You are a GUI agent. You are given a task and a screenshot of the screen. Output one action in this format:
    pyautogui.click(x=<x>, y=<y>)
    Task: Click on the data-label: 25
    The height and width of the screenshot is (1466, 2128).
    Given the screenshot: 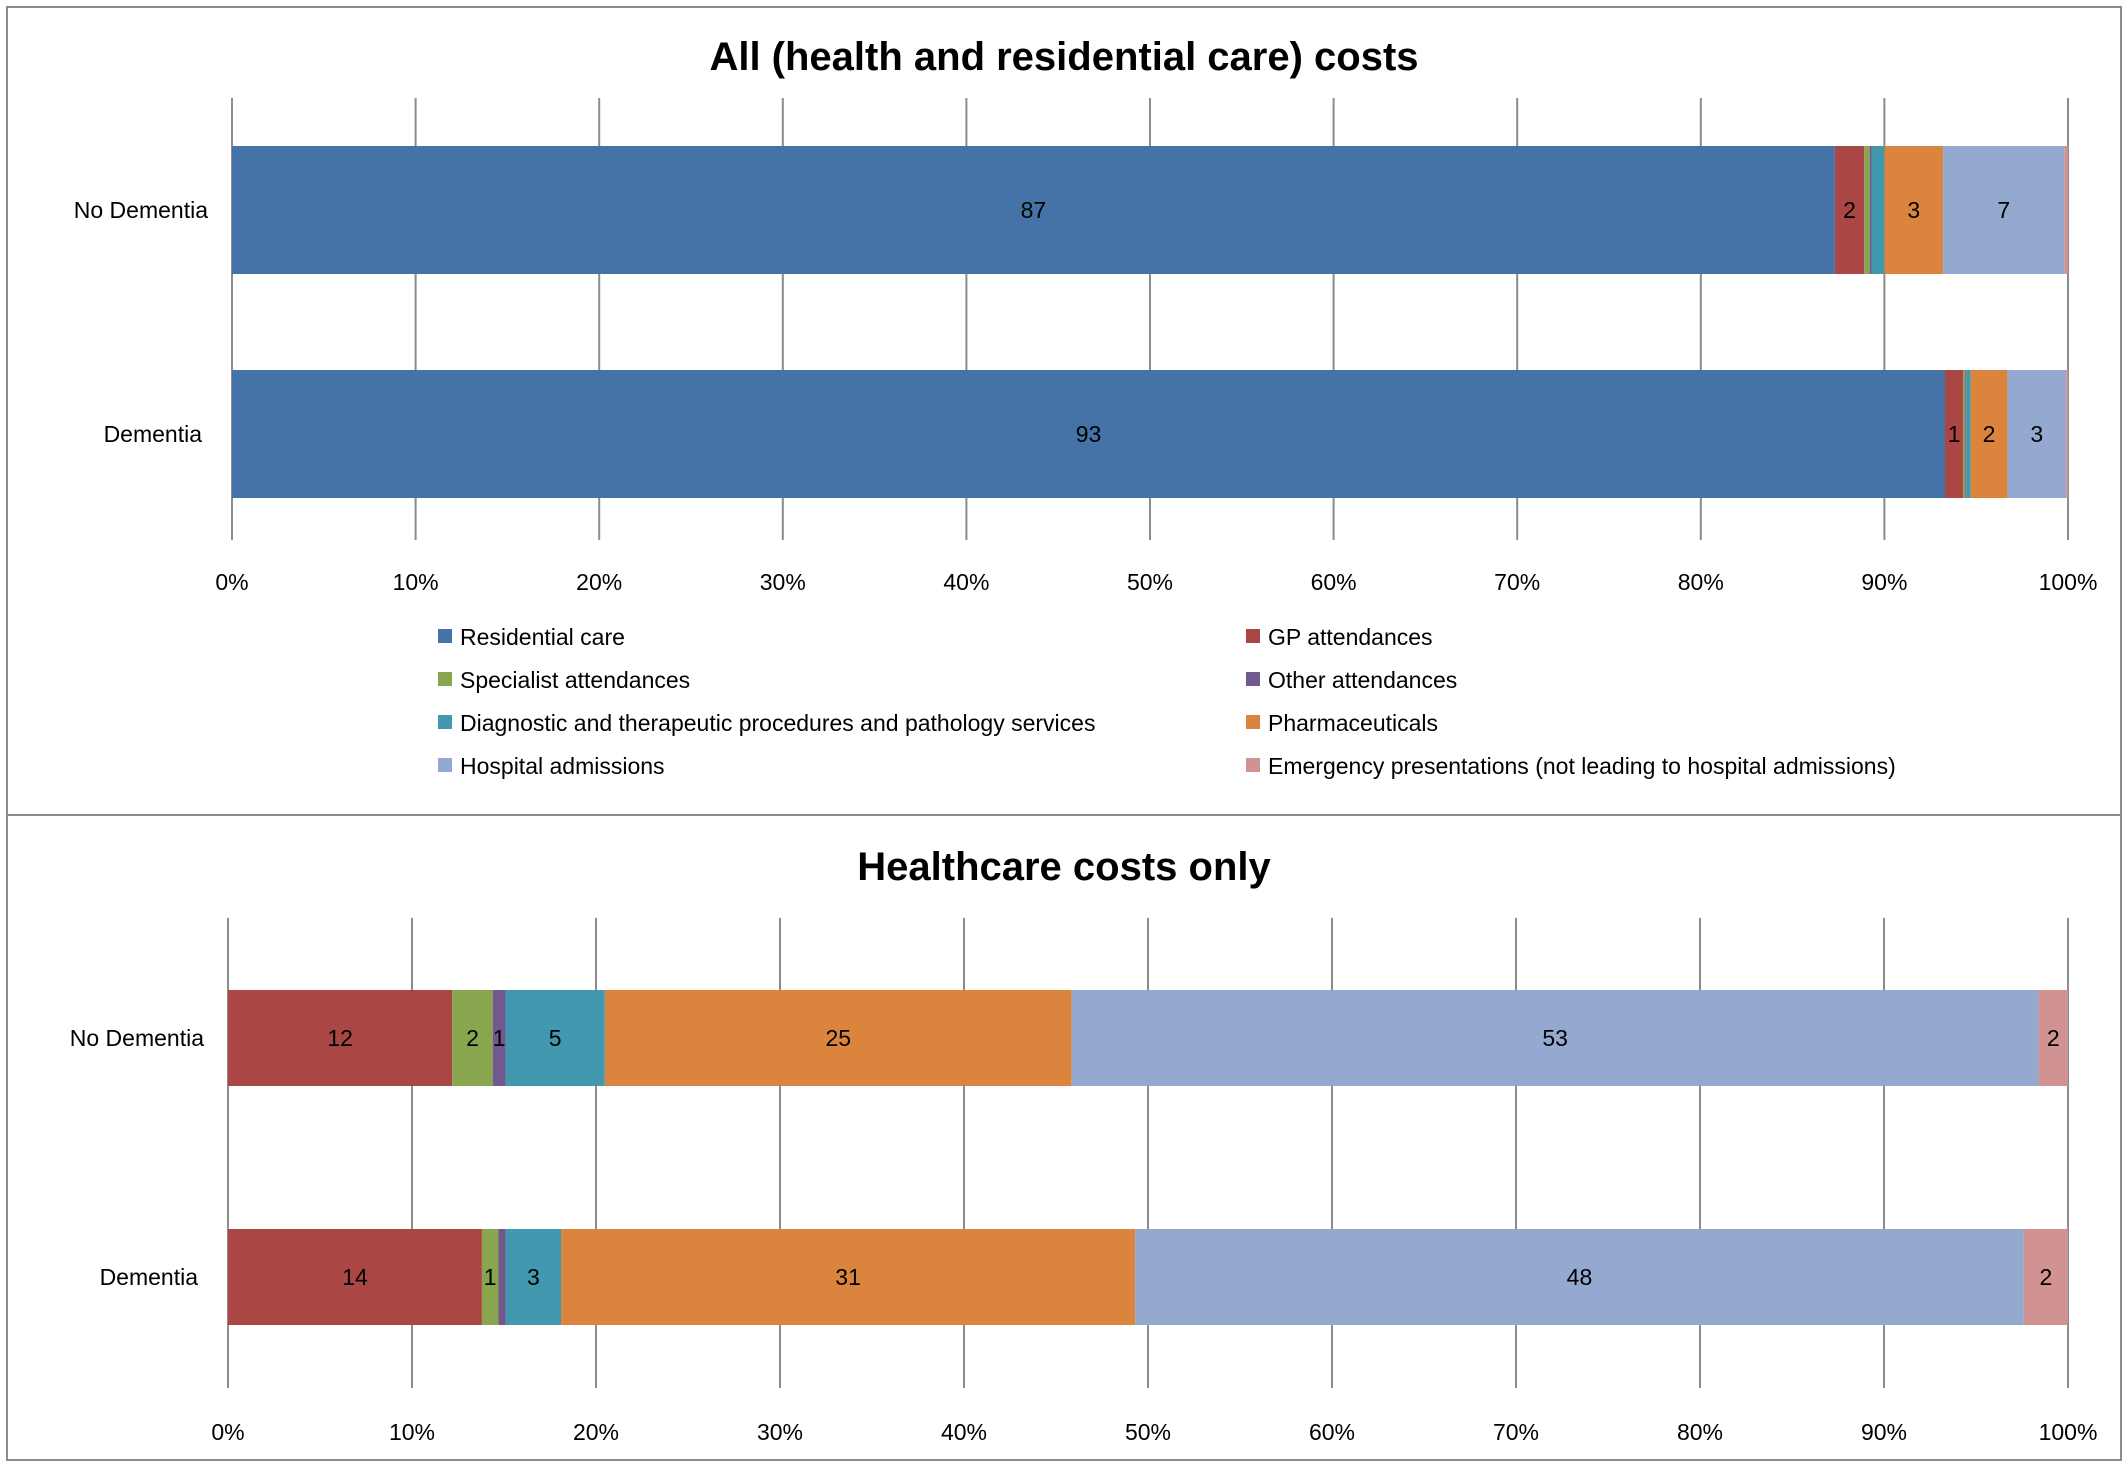 What is the action you would take?
    pyautogui.click(x=838, y=1038)
    